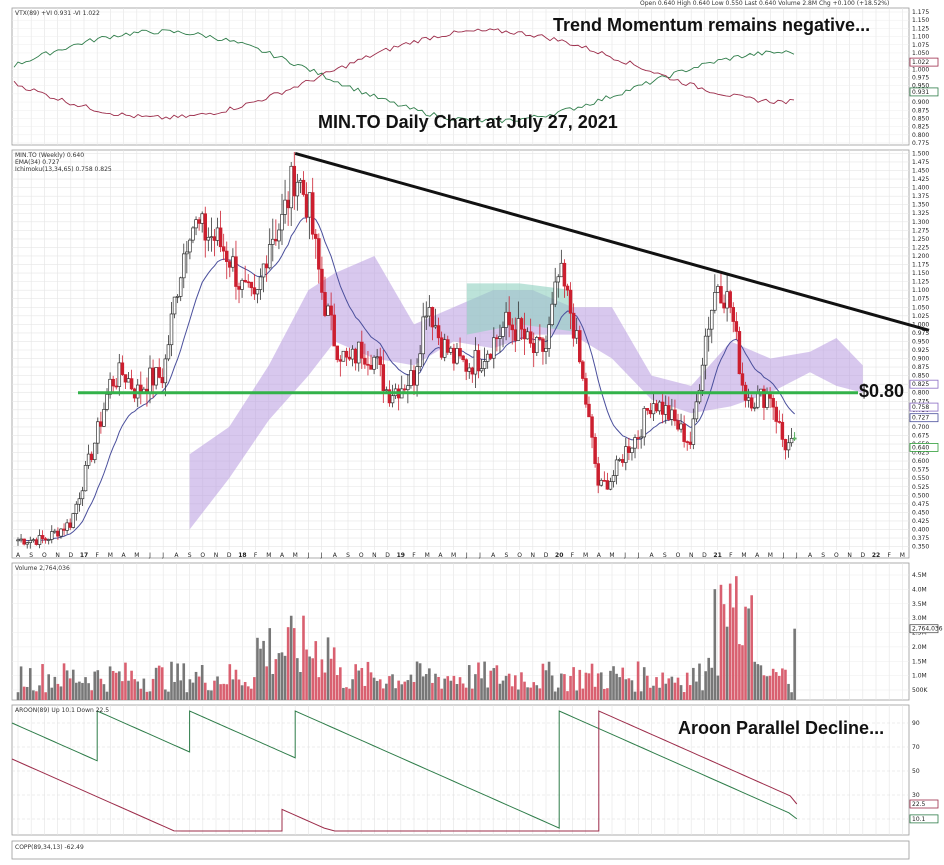 This screenshot has width=944, height=865. I want to click on month-tick: D, so click(229, 555).